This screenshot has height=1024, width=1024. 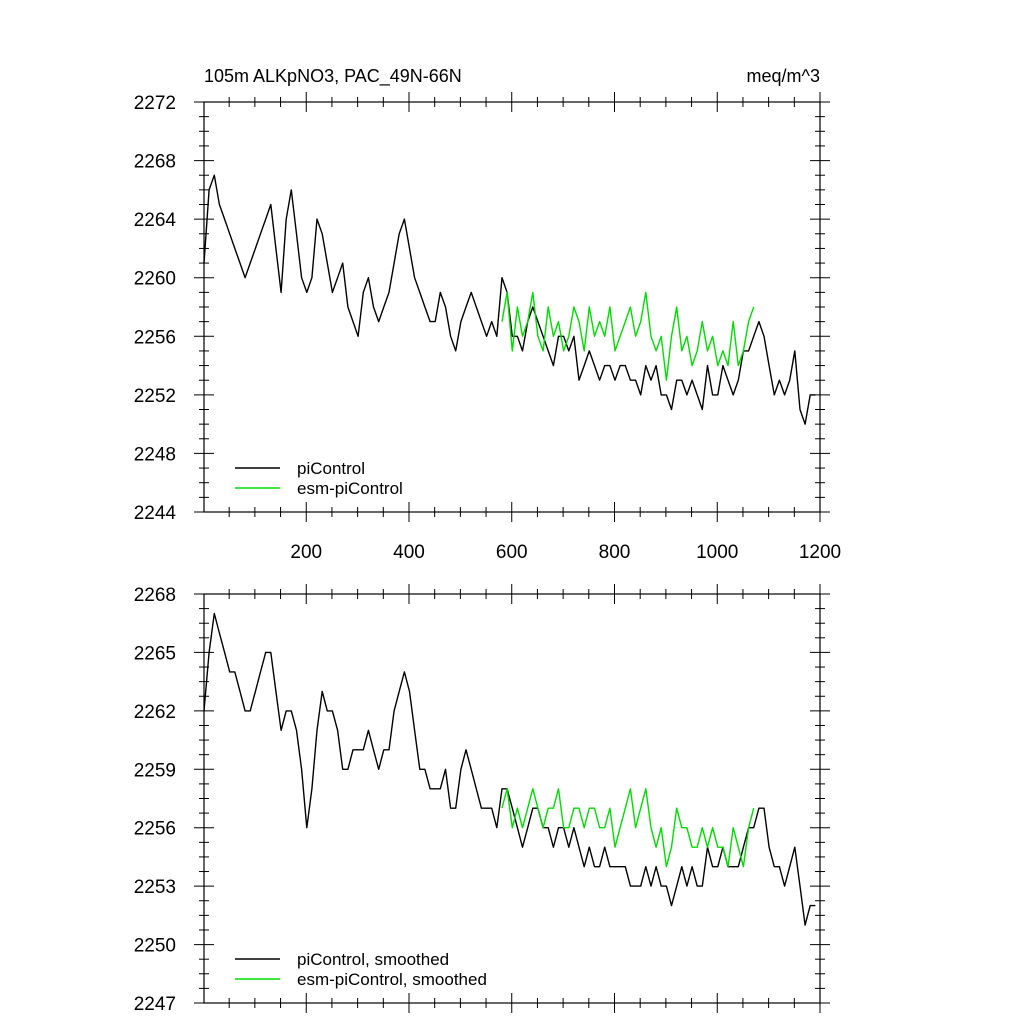 What do you see at coordinates (155, 396) in the screenshot?
I see `y-tick-label: 2252` at bounding box center [155, 396].